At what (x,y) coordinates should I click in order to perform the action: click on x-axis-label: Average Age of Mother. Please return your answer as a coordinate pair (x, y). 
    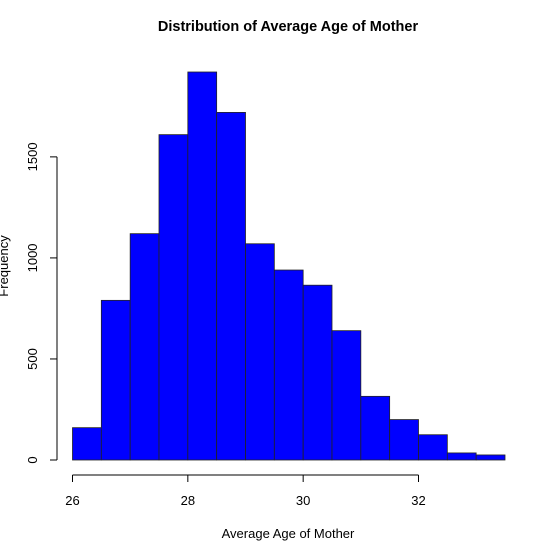
    Looking at the image, I should click on (288, 533).